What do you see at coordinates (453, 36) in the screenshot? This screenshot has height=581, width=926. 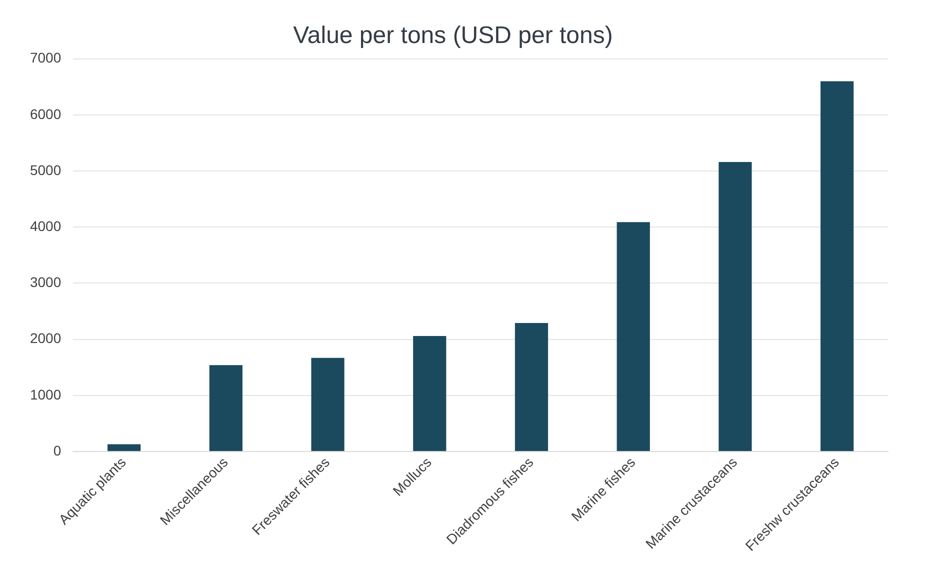 I see `chart-title: Value per tons (USD per tons)` at bounding box center [453, 36].